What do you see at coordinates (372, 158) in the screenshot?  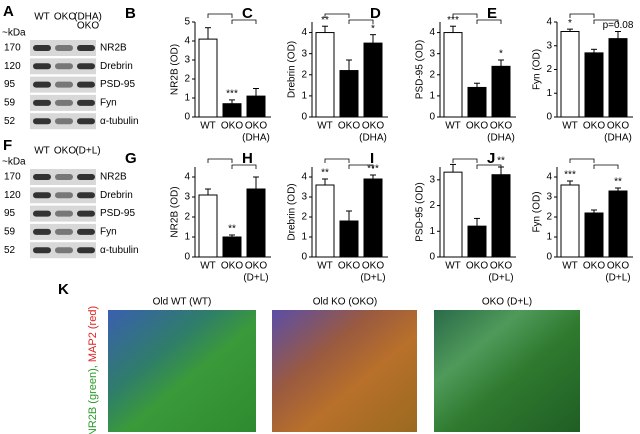 I see `panel-letter: I` at bounding box center [372, 158].